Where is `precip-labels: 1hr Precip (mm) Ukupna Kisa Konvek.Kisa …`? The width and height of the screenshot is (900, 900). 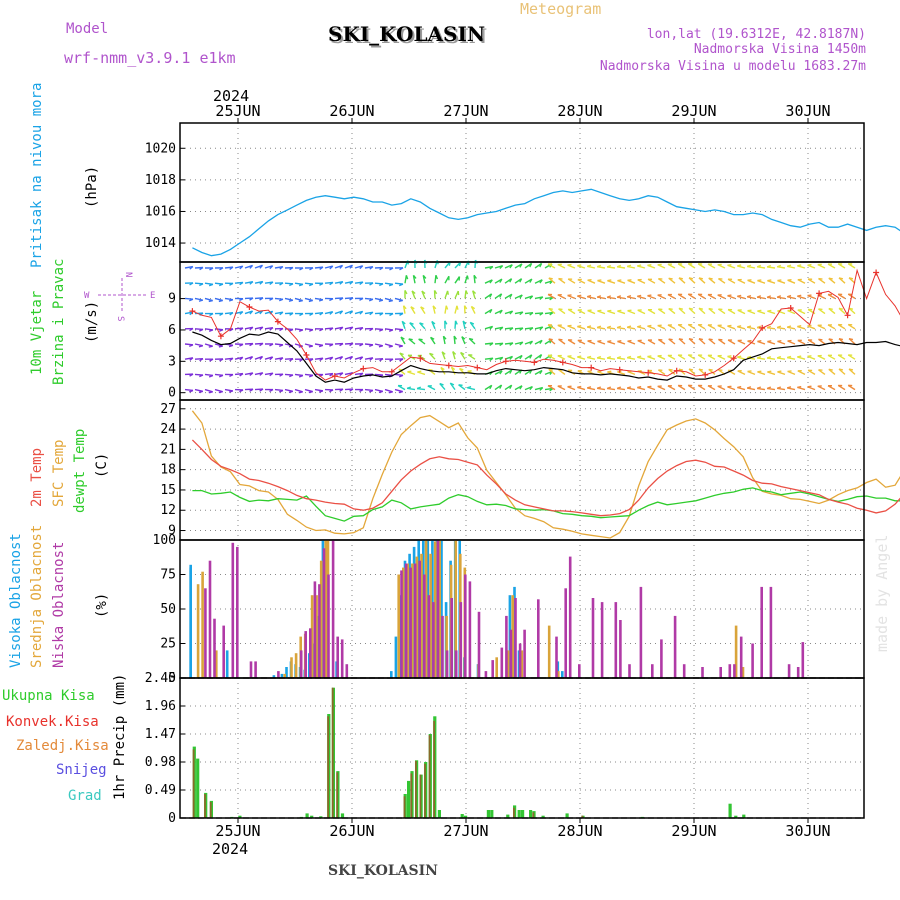 precip-labels: 1hr Precip (mm) Ukupna Kisa Konvek.Kisa … is located at coordinates (65, 739).